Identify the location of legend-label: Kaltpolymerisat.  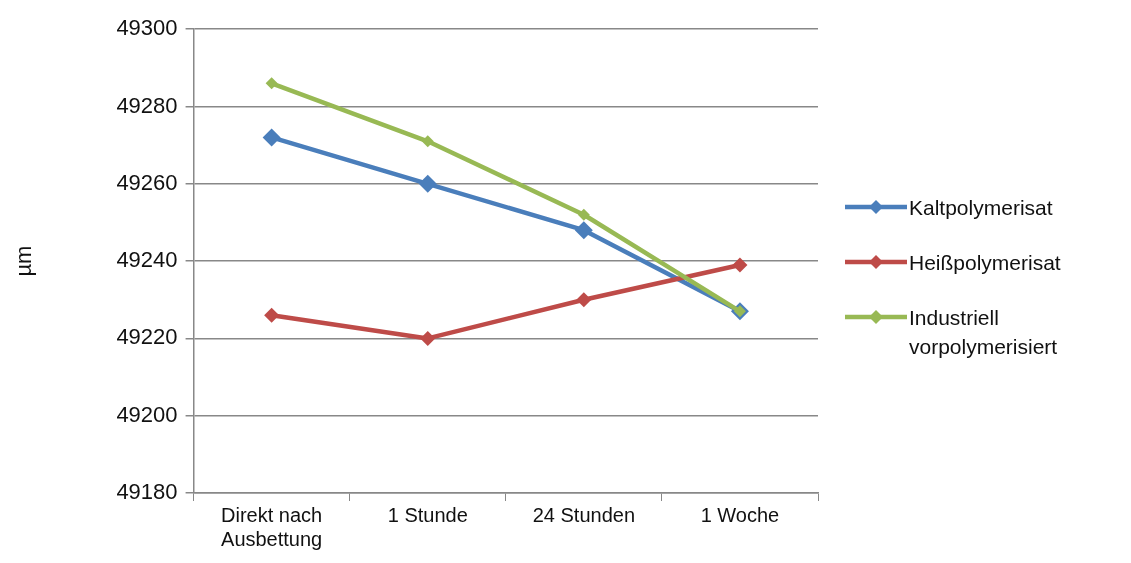
(981, 208).